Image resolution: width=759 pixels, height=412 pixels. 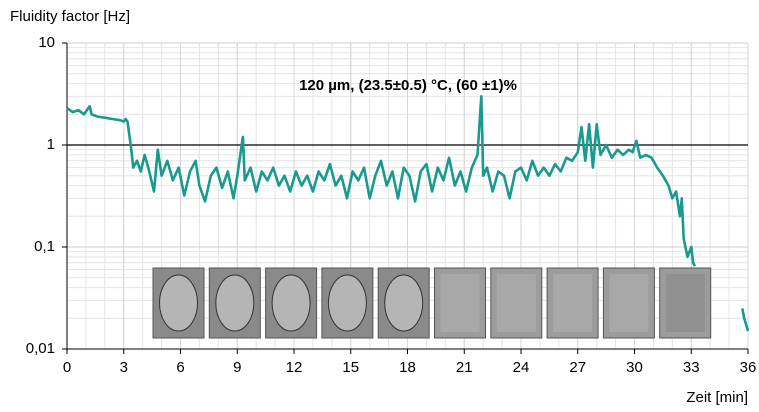 What do you see at coordinates (350, 367) in the screenshot?
I see `x-tick-label: 15` at bounding box center [350, 367].